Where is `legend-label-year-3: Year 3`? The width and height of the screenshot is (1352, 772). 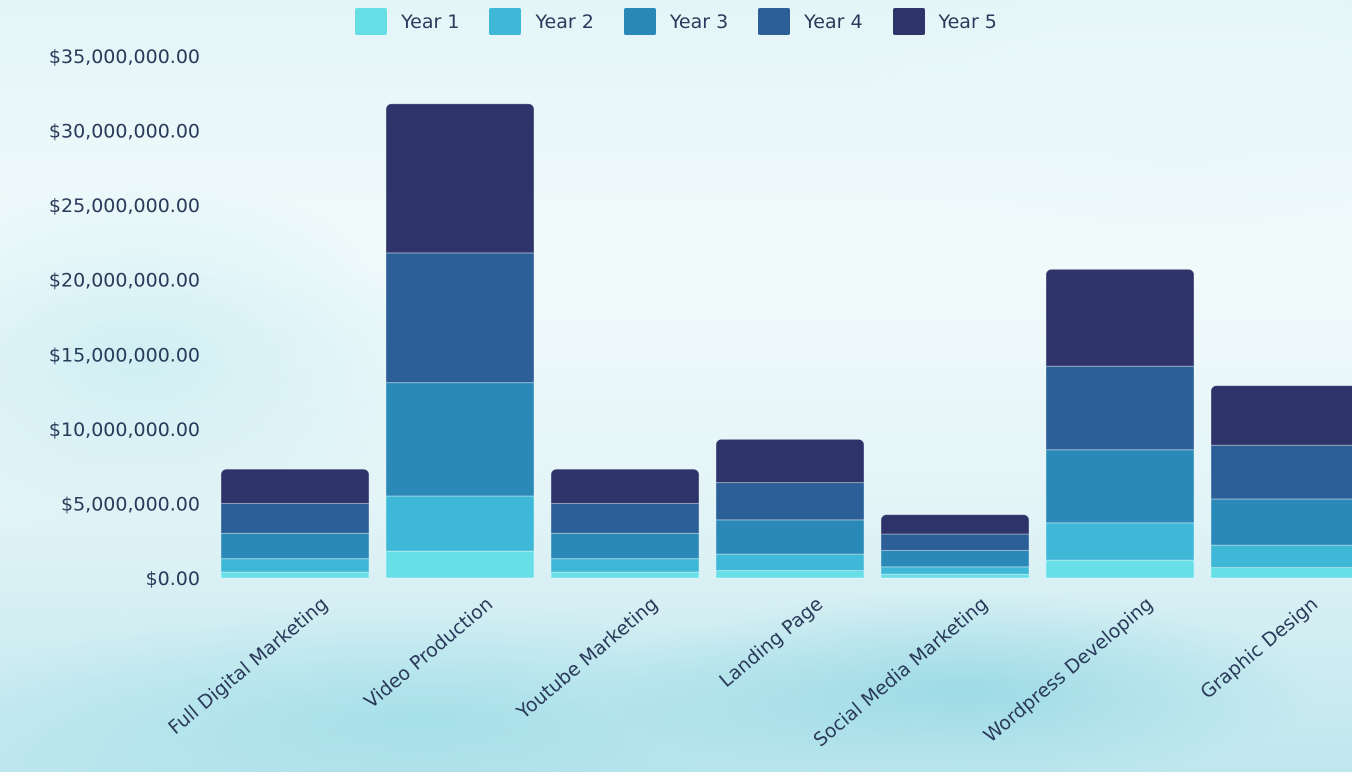 legend-label-year-3: Year 3 is located at coordinates (699, 21).